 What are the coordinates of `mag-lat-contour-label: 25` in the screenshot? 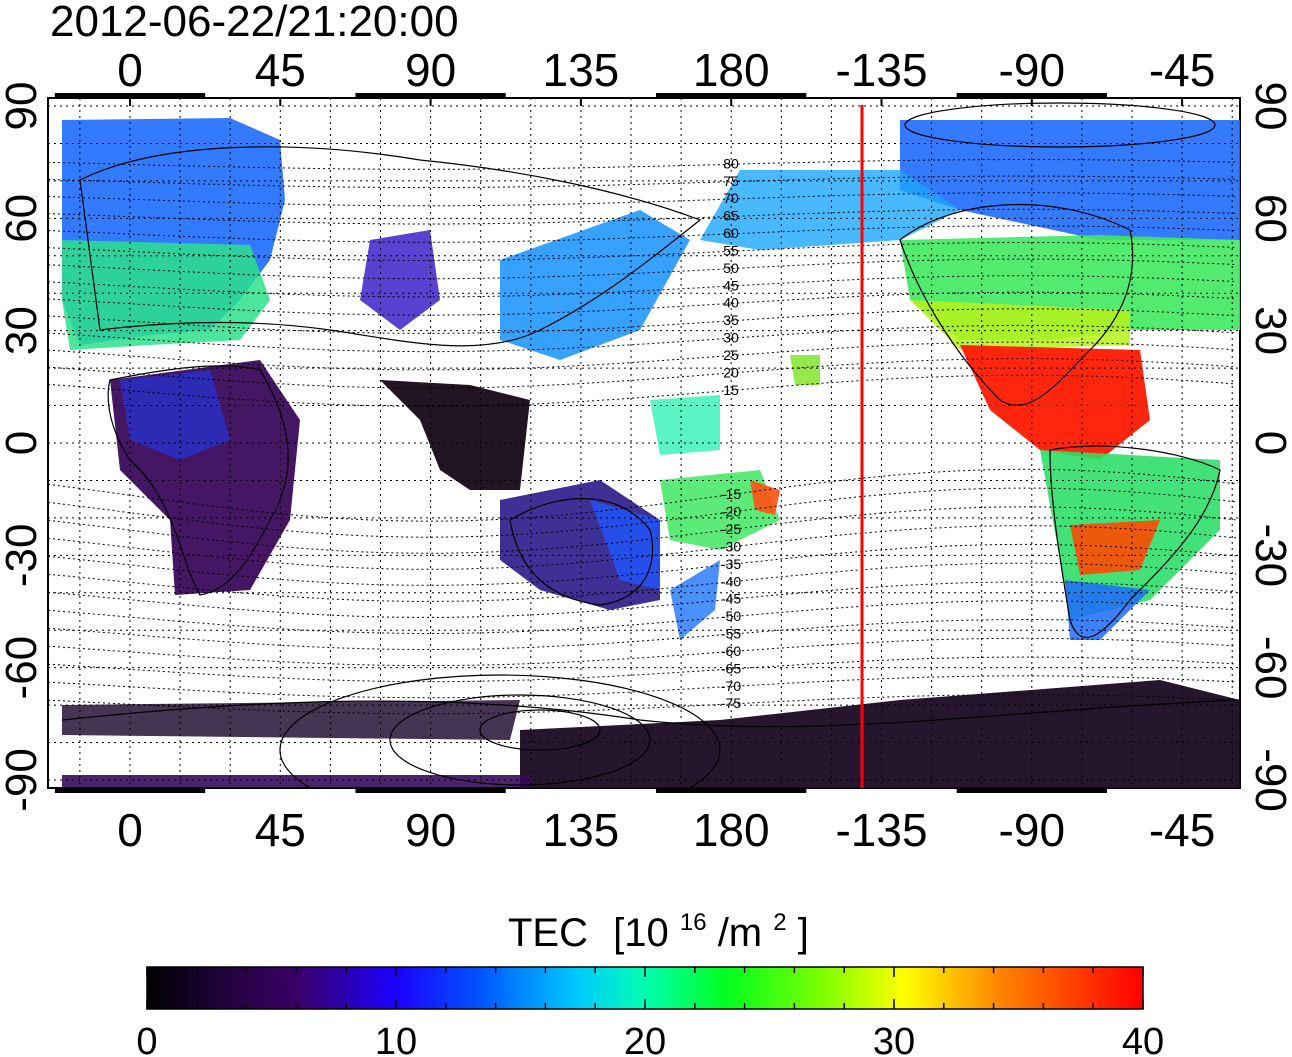 It's located at (731, 355).